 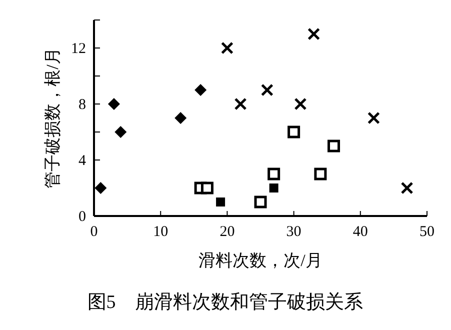 I want to click on x-axis-title: 滑料次数，次/月, so click(x=260, y=260).